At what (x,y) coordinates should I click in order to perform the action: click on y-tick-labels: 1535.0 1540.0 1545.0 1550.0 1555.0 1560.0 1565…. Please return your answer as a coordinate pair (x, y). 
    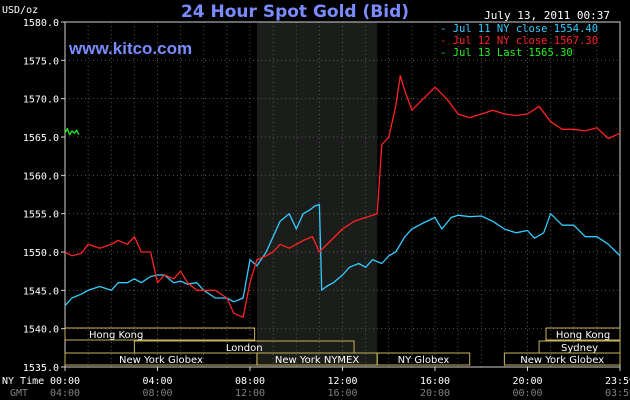
    Looking at the image, I should click on (44, 196).